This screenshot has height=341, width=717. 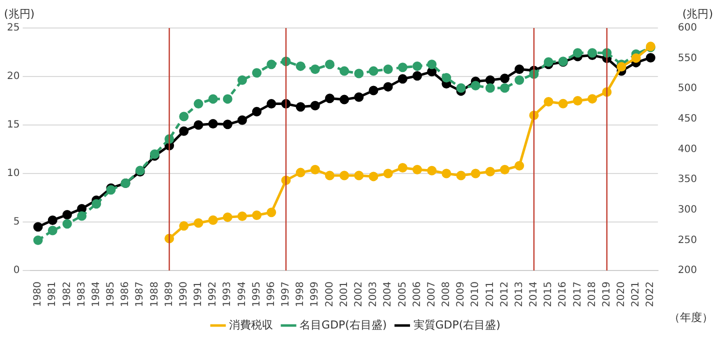 What do you see at coordinates (456, 325) in the screenshot?
I see `legend-label: 実質GDP(右目盛)` at bounding box center [456, 325].